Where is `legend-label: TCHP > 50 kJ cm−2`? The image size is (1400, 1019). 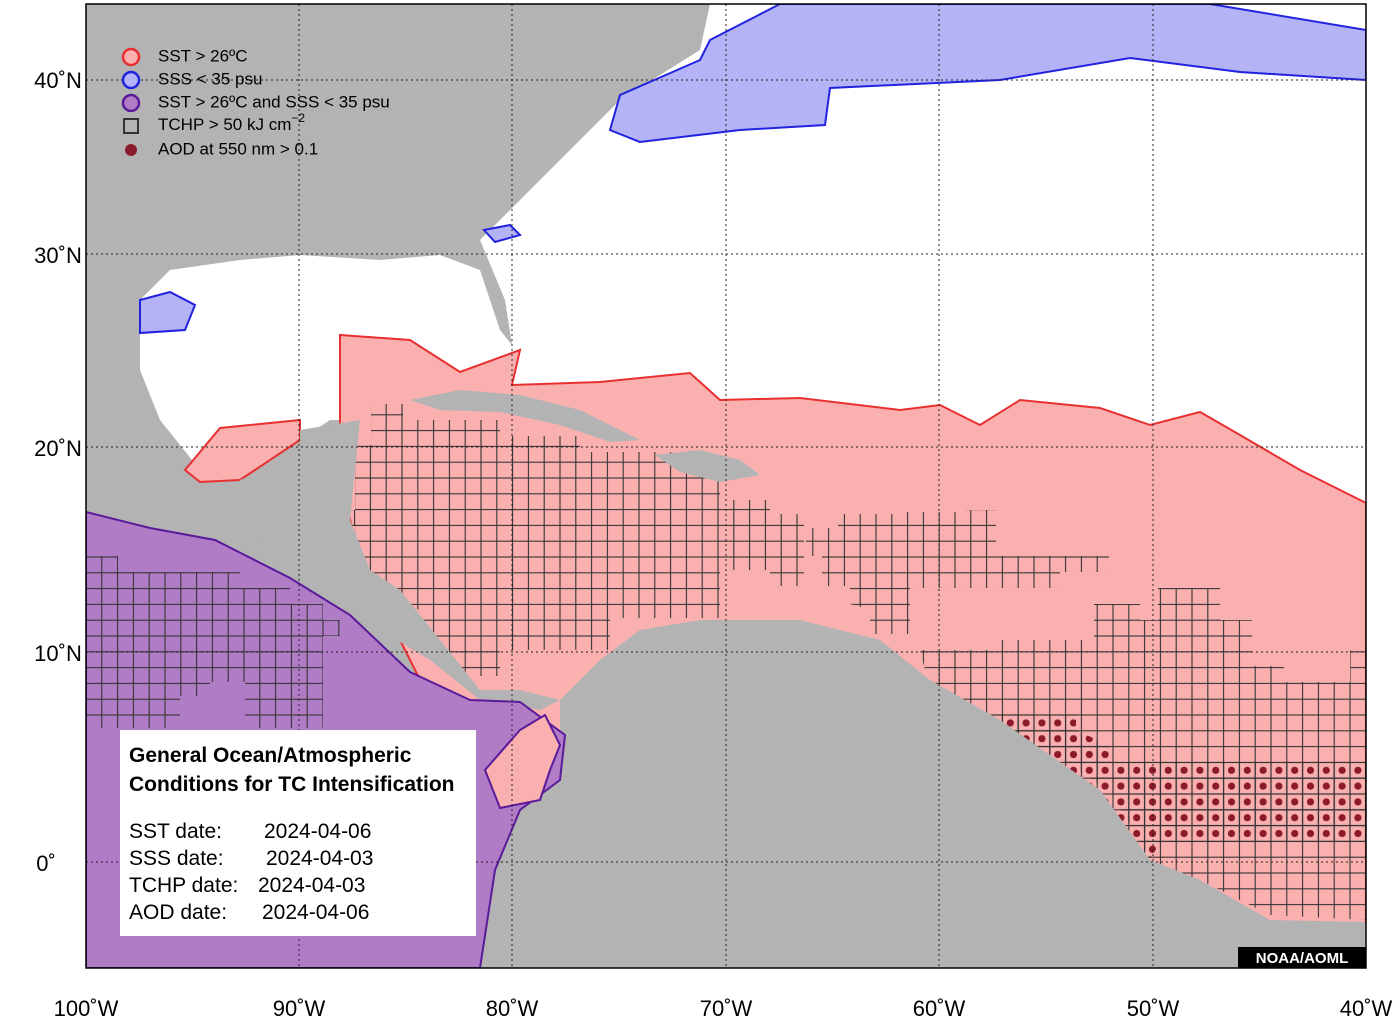 legend-label: TCHP > 50 kJ cm−2 is located at coordinates (231, 122).